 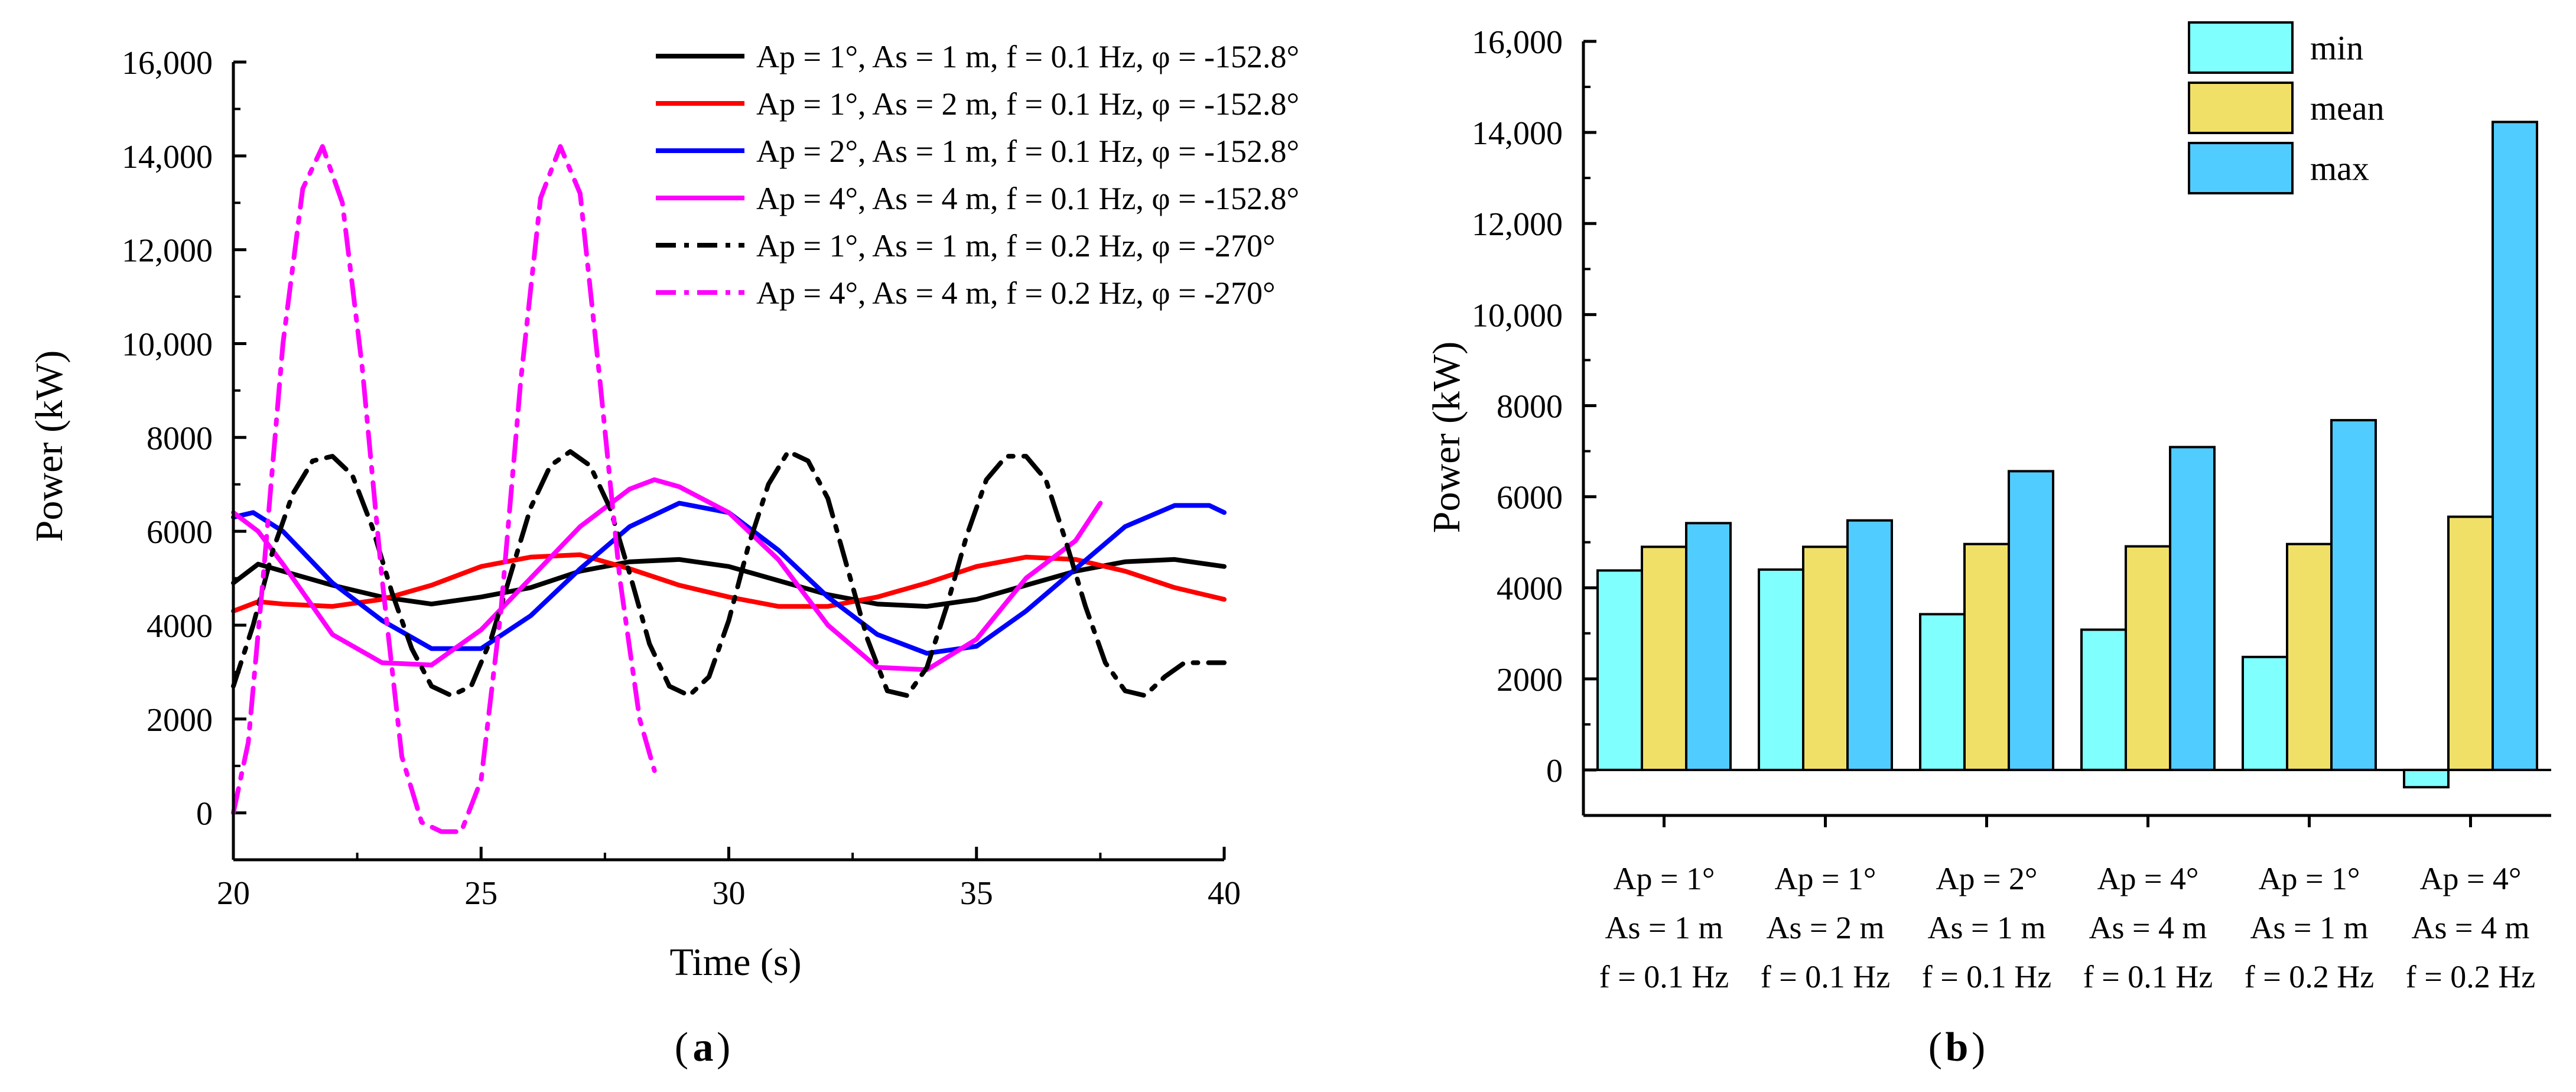 What do you see at coordinates (1518, 315) in the screenshot?
I see `panel-b-ytick-label: 10,000` at bounding box center [1518, 315].